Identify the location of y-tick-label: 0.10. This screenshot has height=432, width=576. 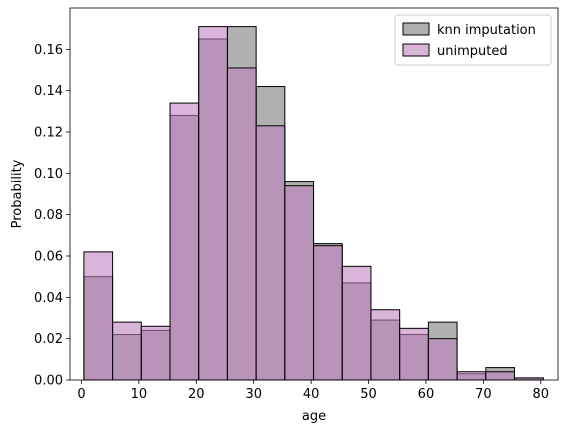
(48, 174).